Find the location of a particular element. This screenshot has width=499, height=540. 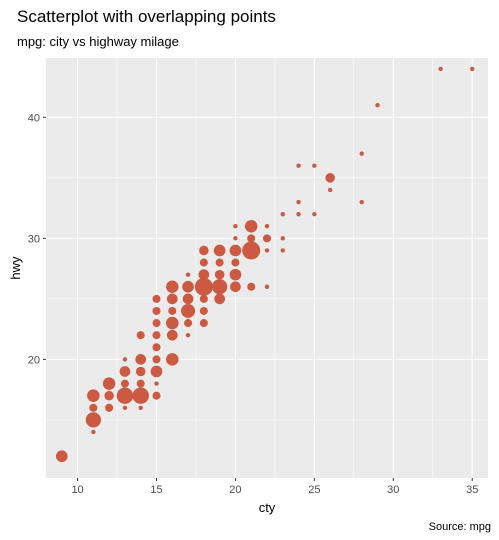

y-tick-label: 20 is located at coordinates (34, 360).